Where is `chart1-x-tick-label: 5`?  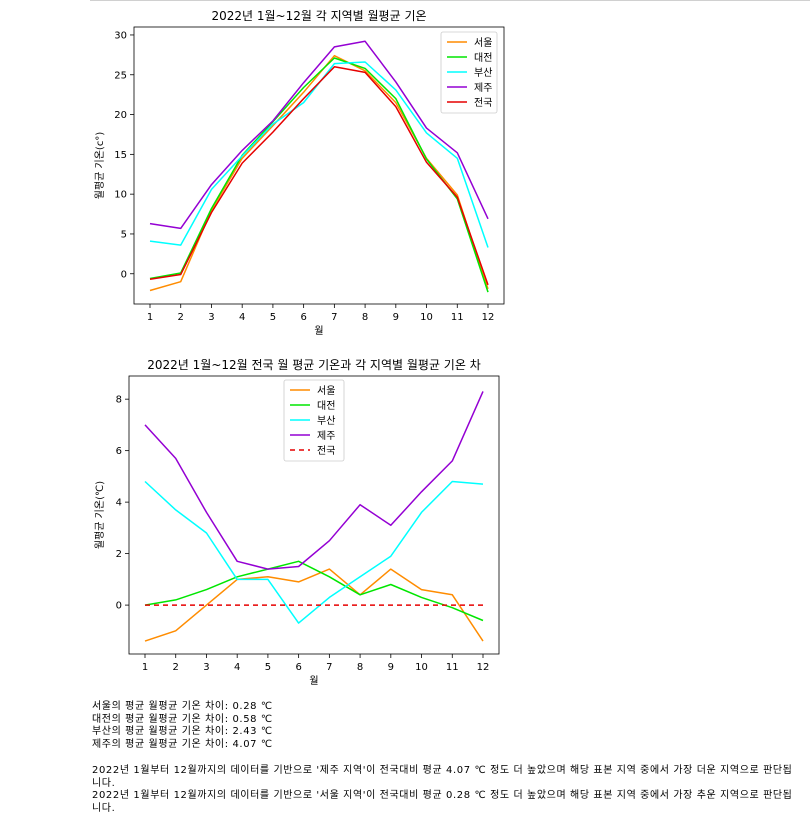 chart1-x-tick-label: 5 is located at coordinates (273, 317).